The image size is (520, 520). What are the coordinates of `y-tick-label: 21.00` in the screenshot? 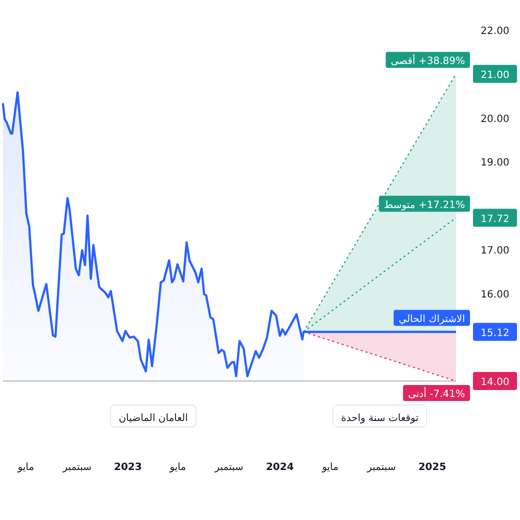 It's located at (495, 75).